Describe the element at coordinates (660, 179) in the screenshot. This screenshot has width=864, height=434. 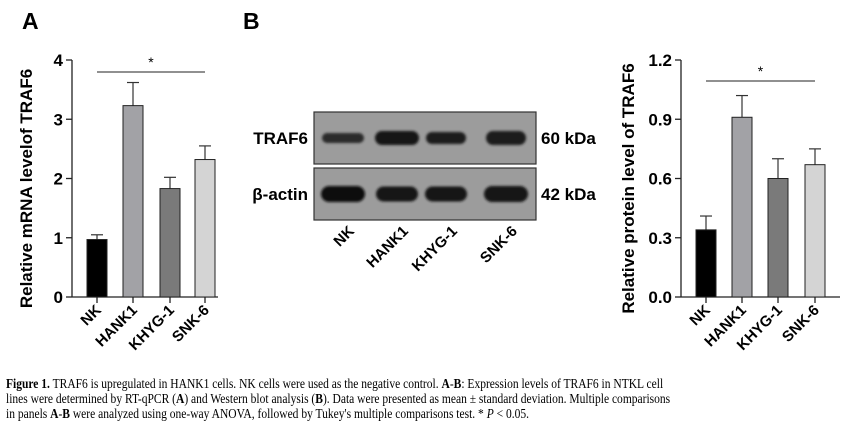
I see `y-tick-label: 0.6` at that location.